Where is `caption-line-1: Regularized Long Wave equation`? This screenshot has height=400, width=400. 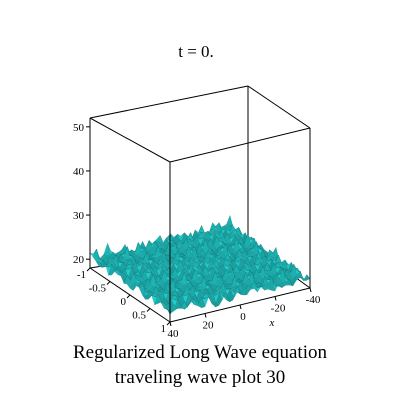 caption-line-1: Regularized Long Wave equation is located at coordinates (199, 352).